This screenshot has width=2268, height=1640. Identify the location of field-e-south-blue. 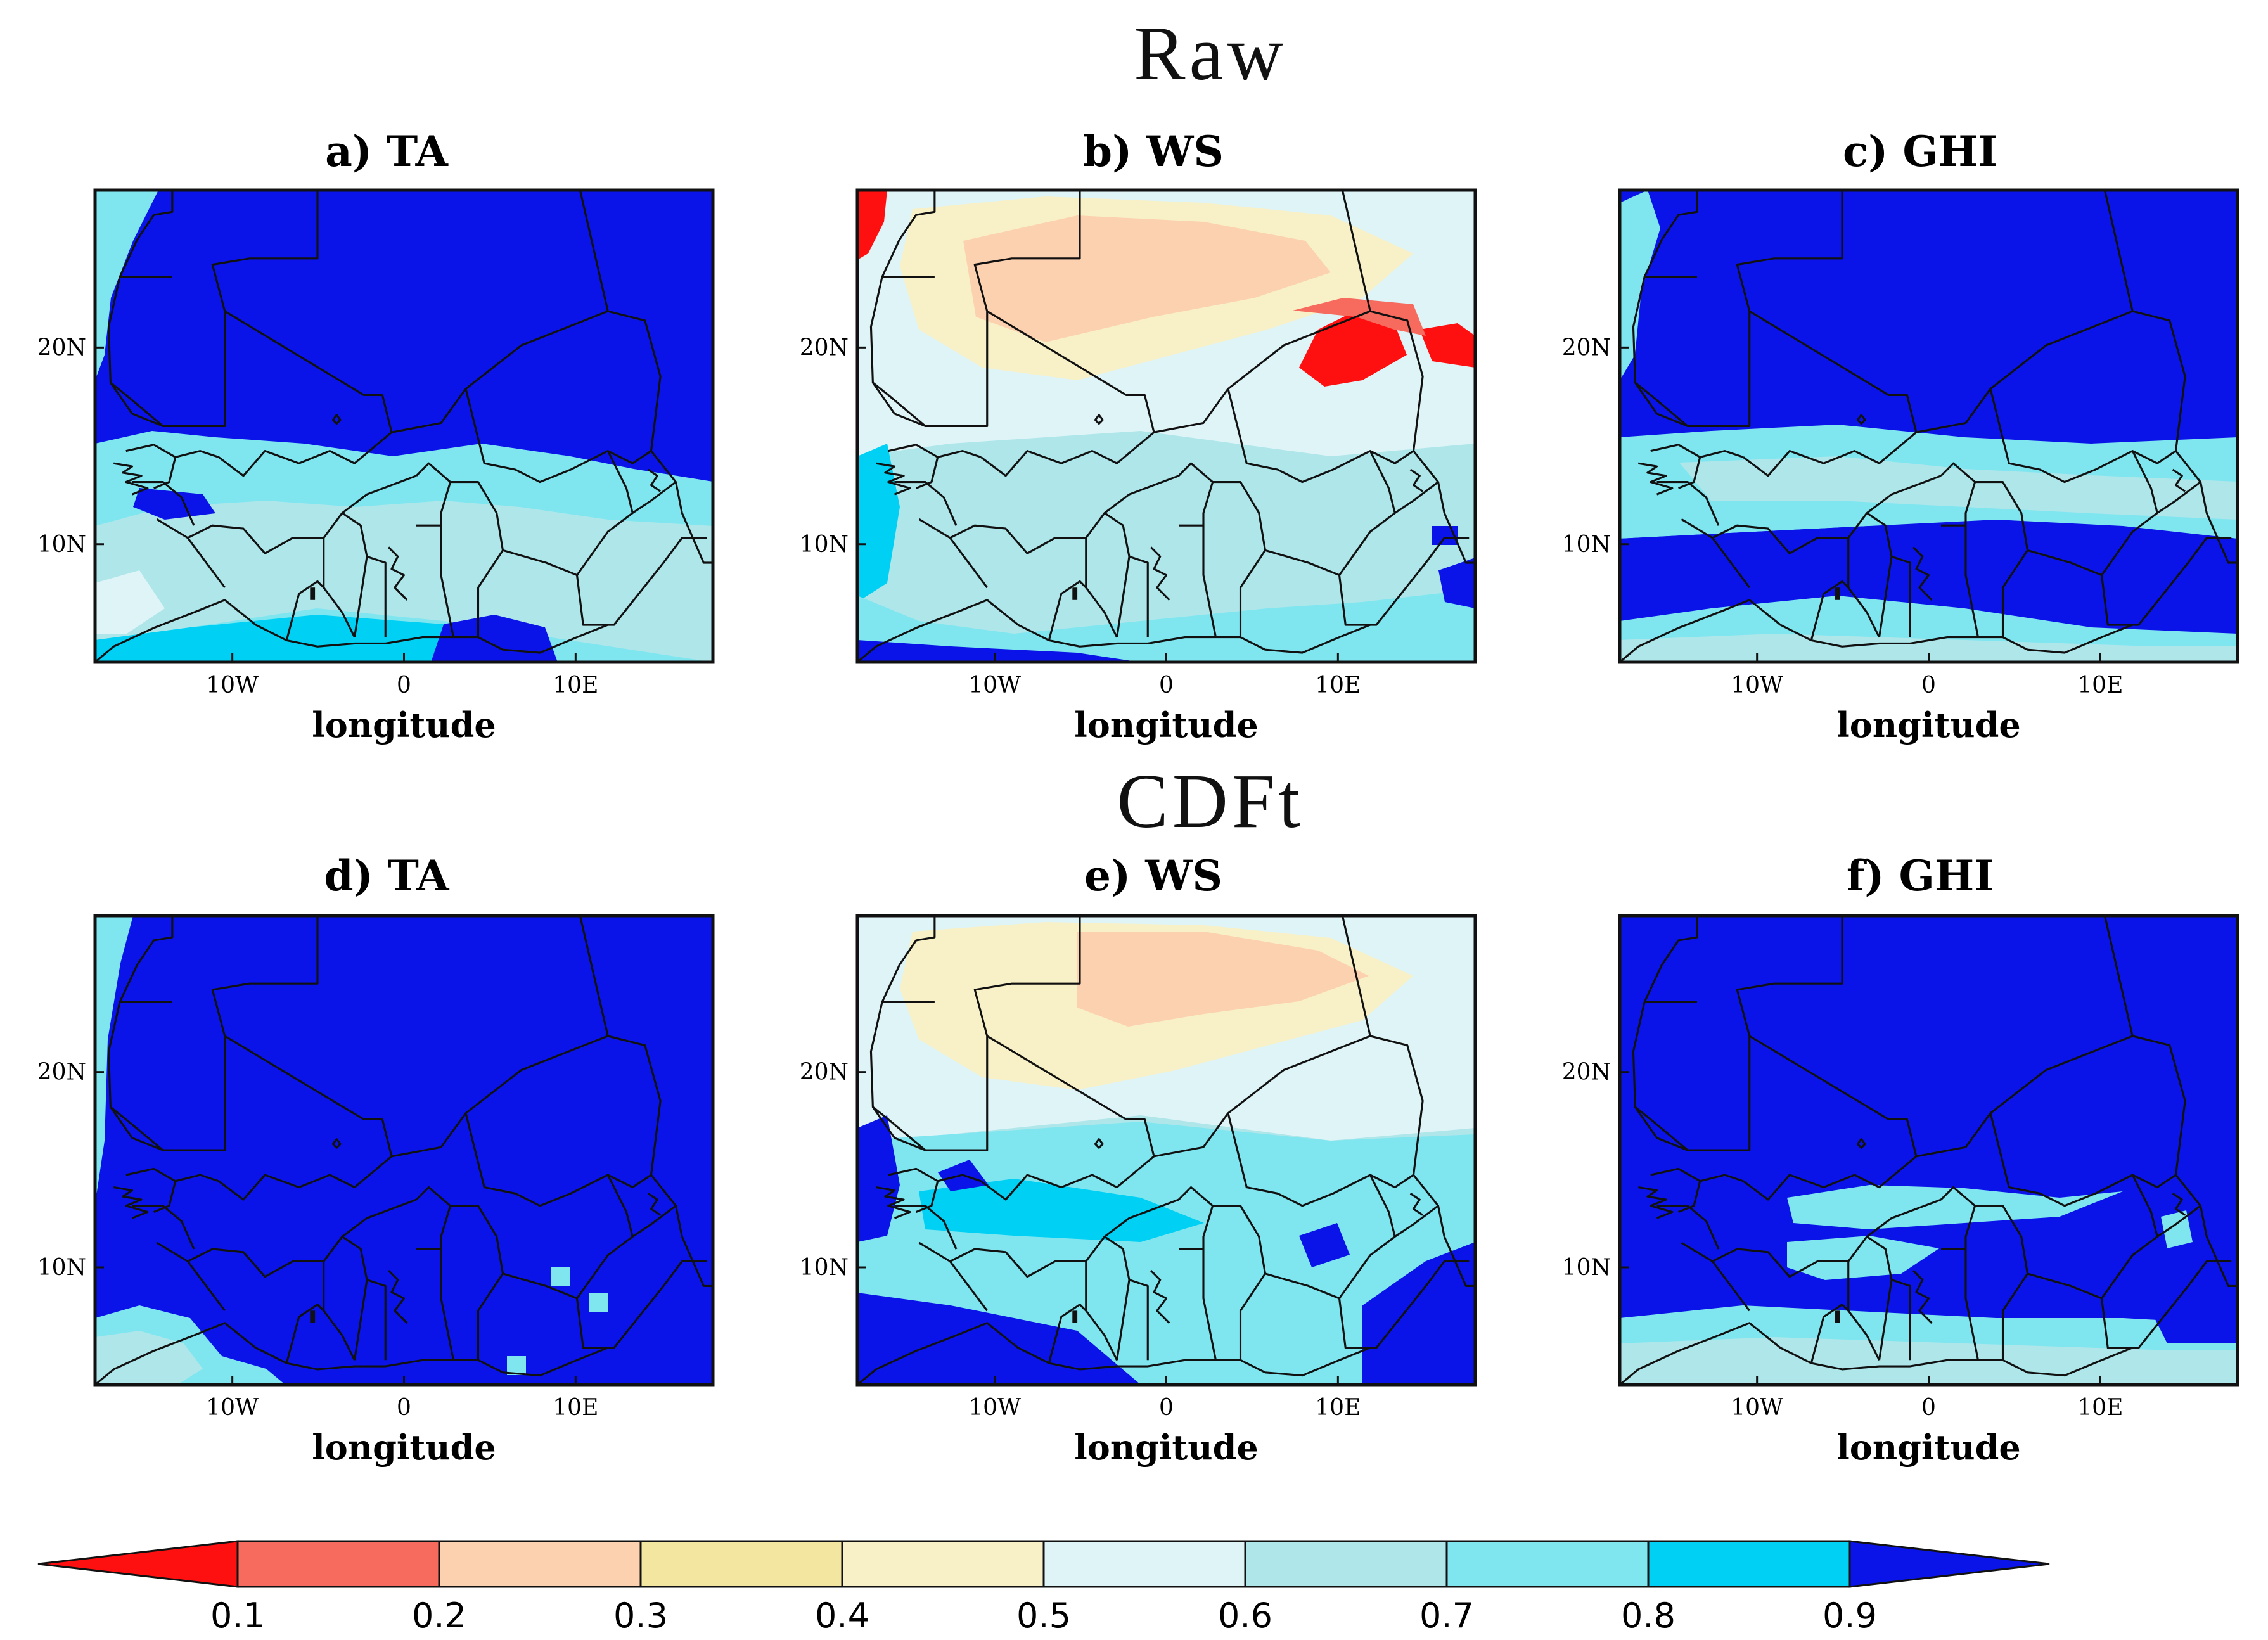
(999, 1339).